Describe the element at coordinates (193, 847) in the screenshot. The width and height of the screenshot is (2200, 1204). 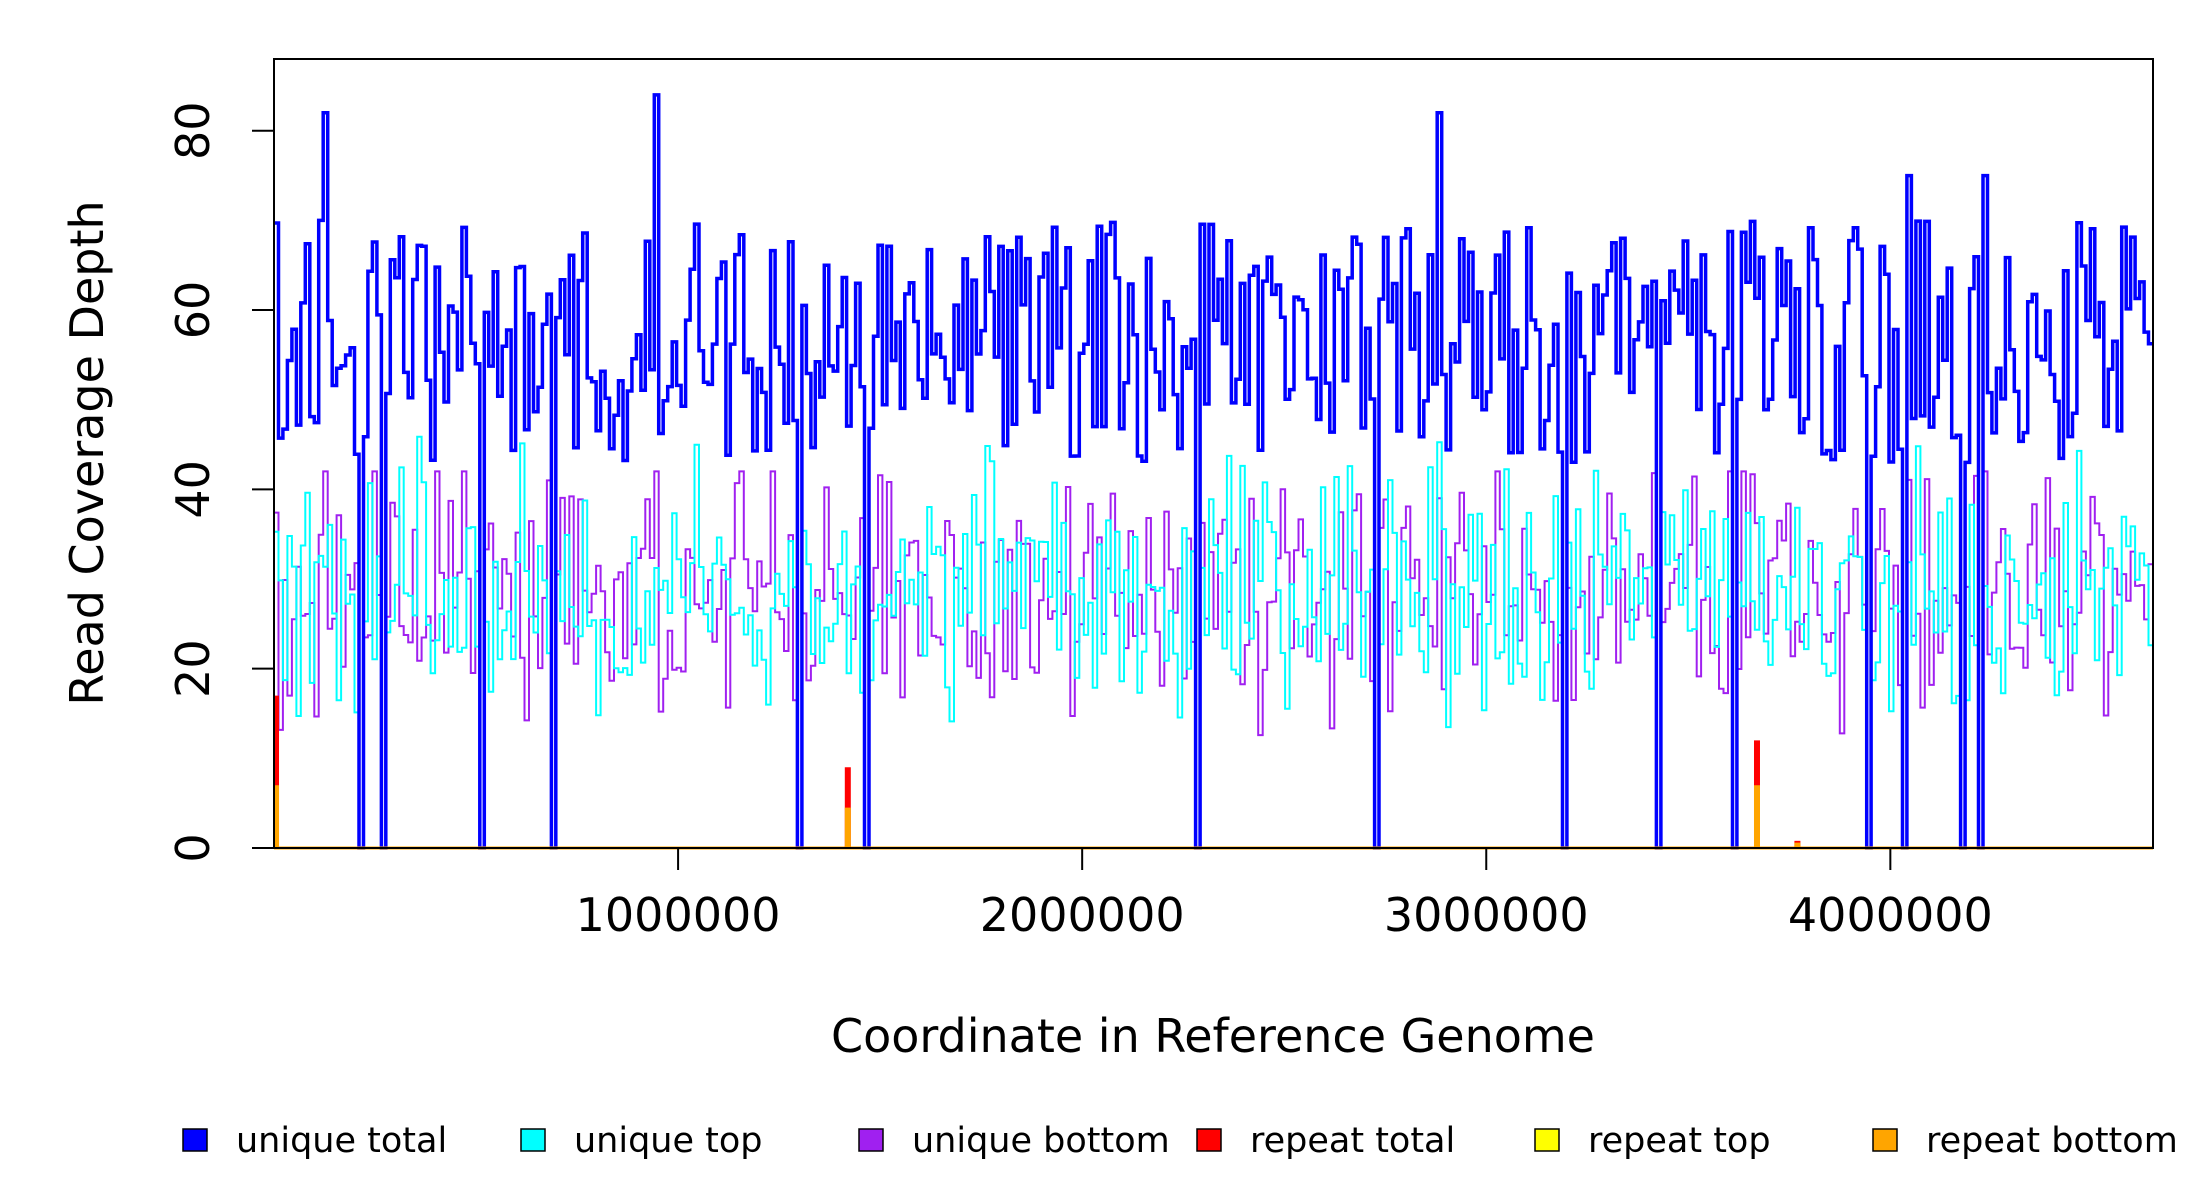
I see `y-tick-label: 0` at that location.